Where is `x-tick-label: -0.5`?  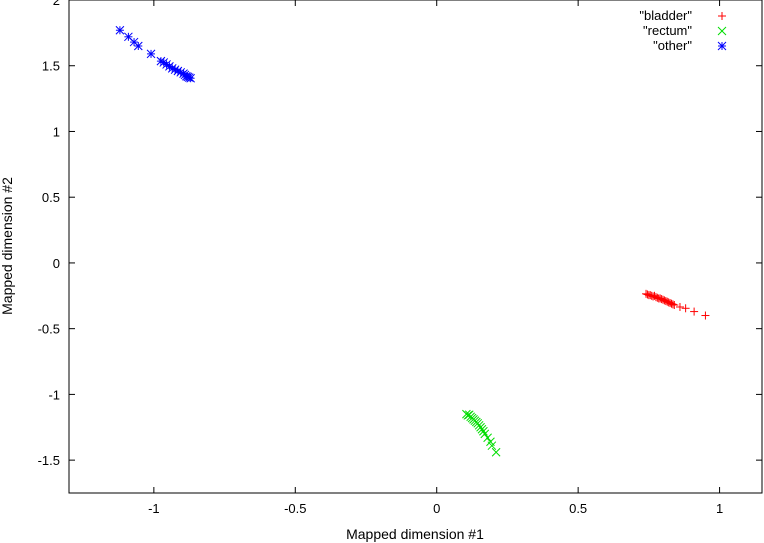
x-tick-label: -0.5 is located at coordinates (295, 508).